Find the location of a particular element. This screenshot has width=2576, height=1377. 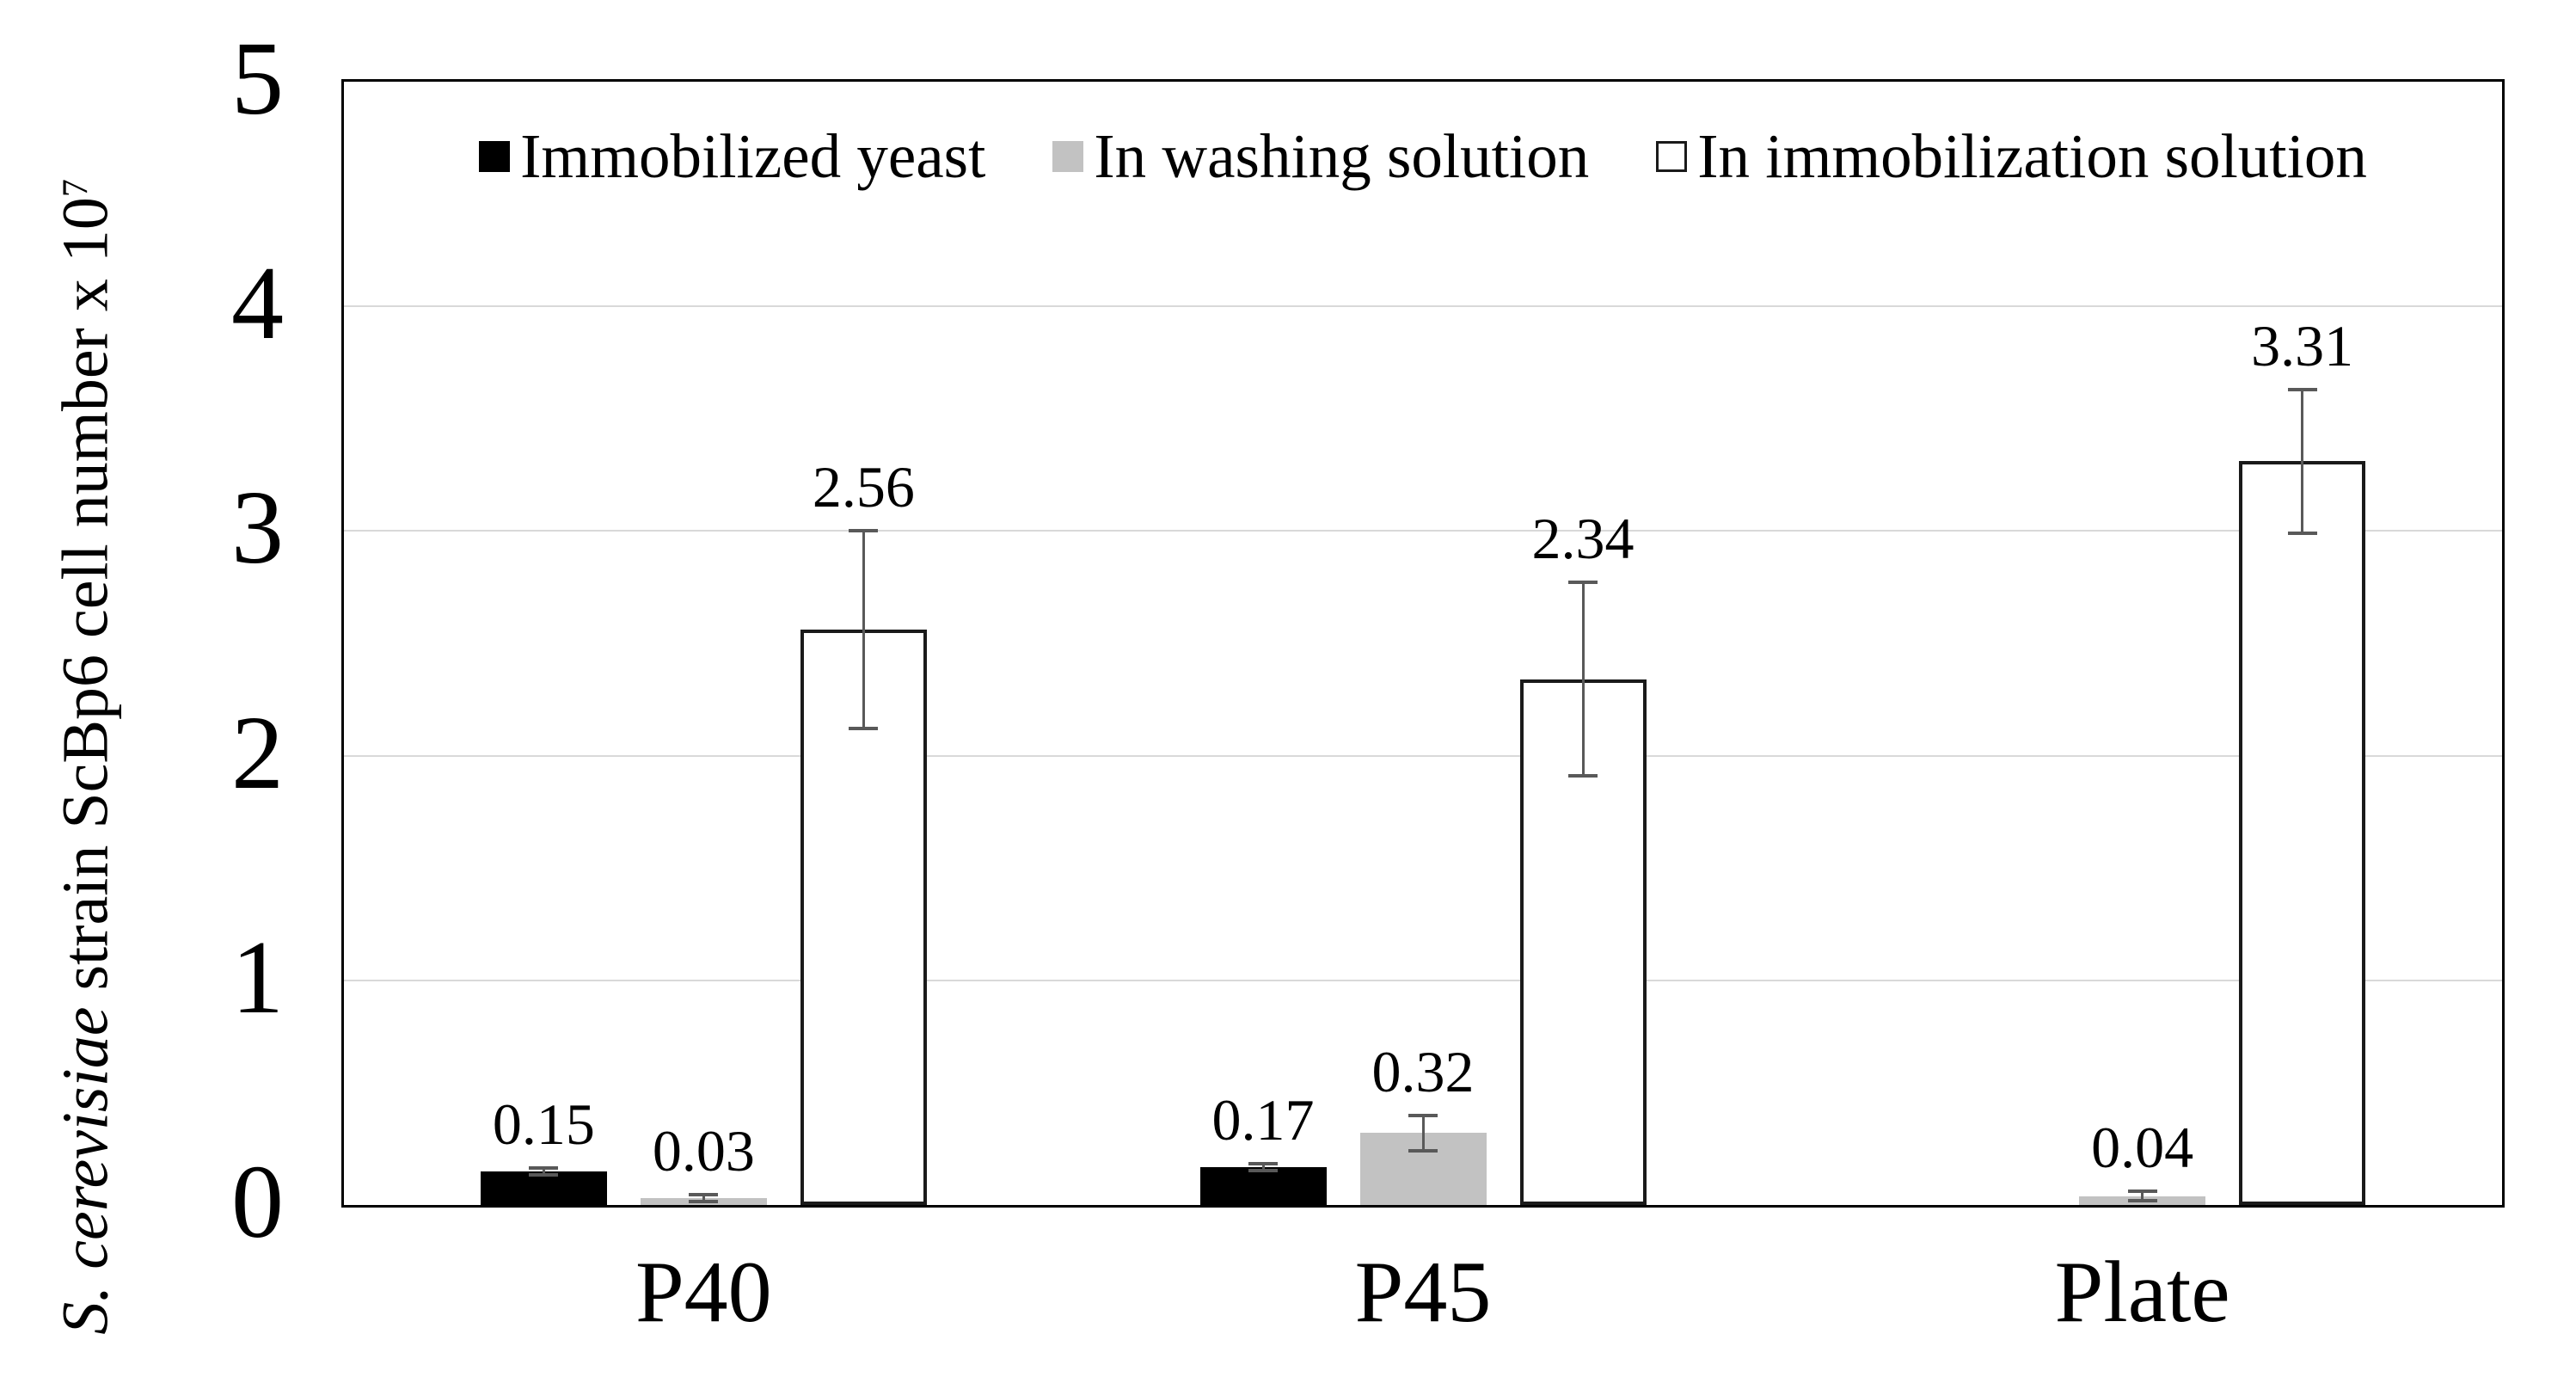

bar-value-label-p45-immobilized-yeast: 0.17 is located at coordinates (1263, 1119).